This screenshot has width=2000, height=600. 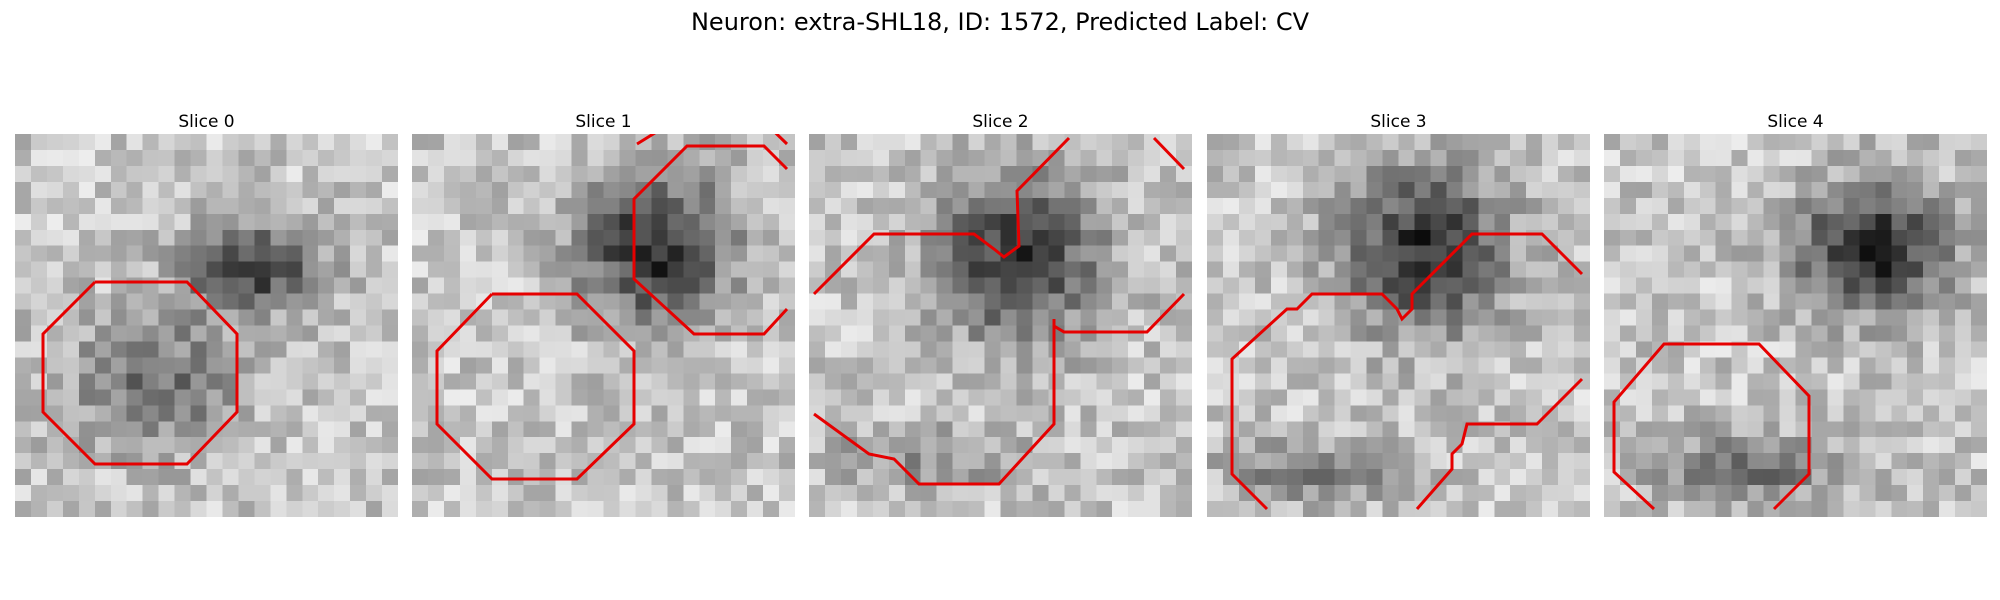 I want to click on slice-panel-1: Slice 1, so click(x=603, y=313).